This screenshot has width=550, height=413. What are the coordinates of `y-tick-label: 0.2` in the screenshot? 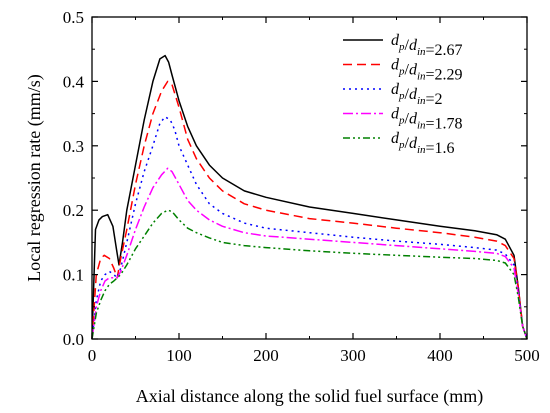 It's located at (73, 210).